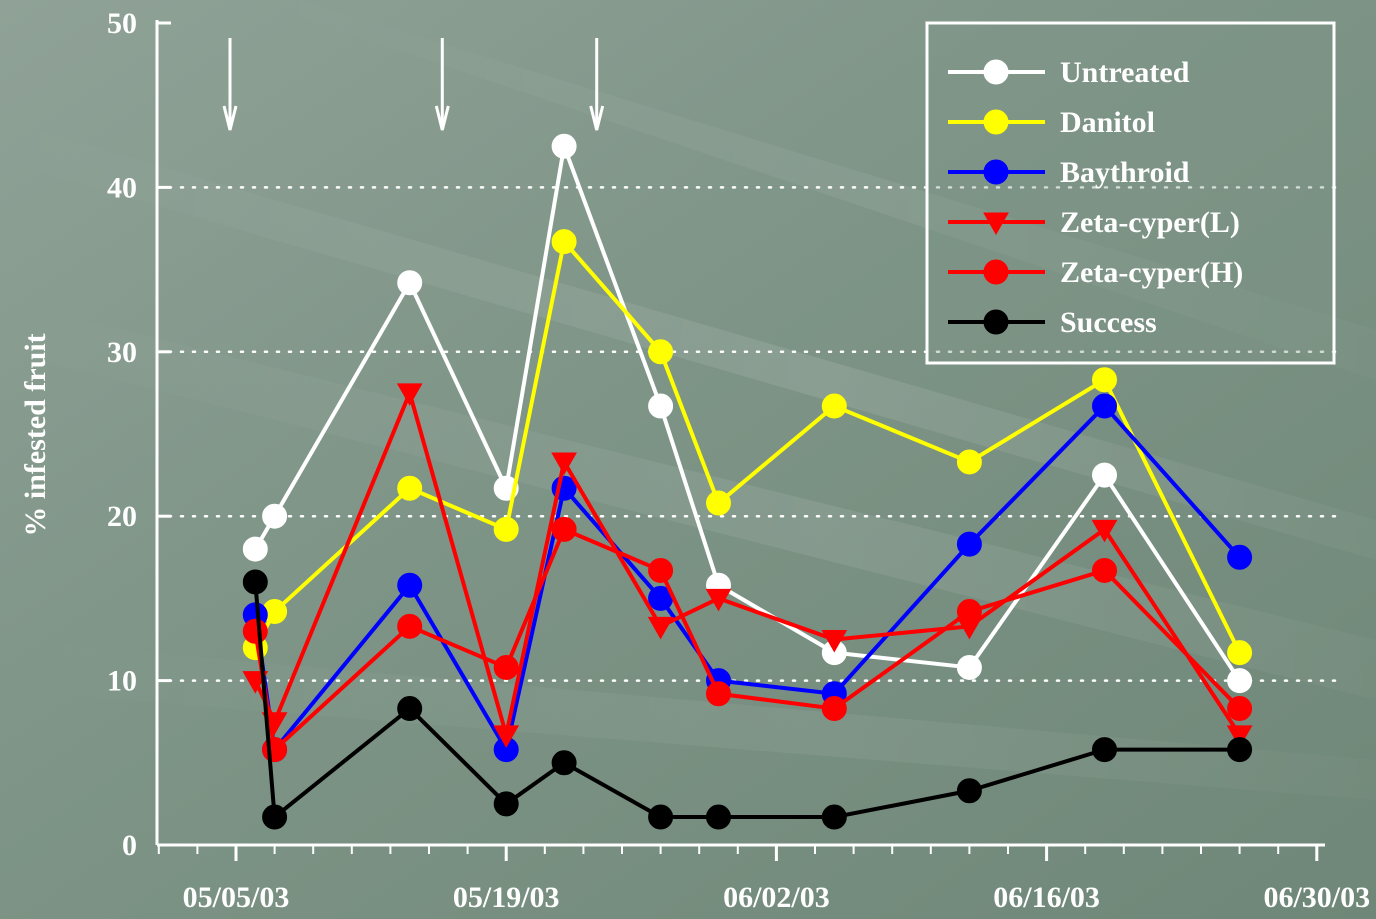  I want to click on y-tick-label: 10, so click(122, 681).